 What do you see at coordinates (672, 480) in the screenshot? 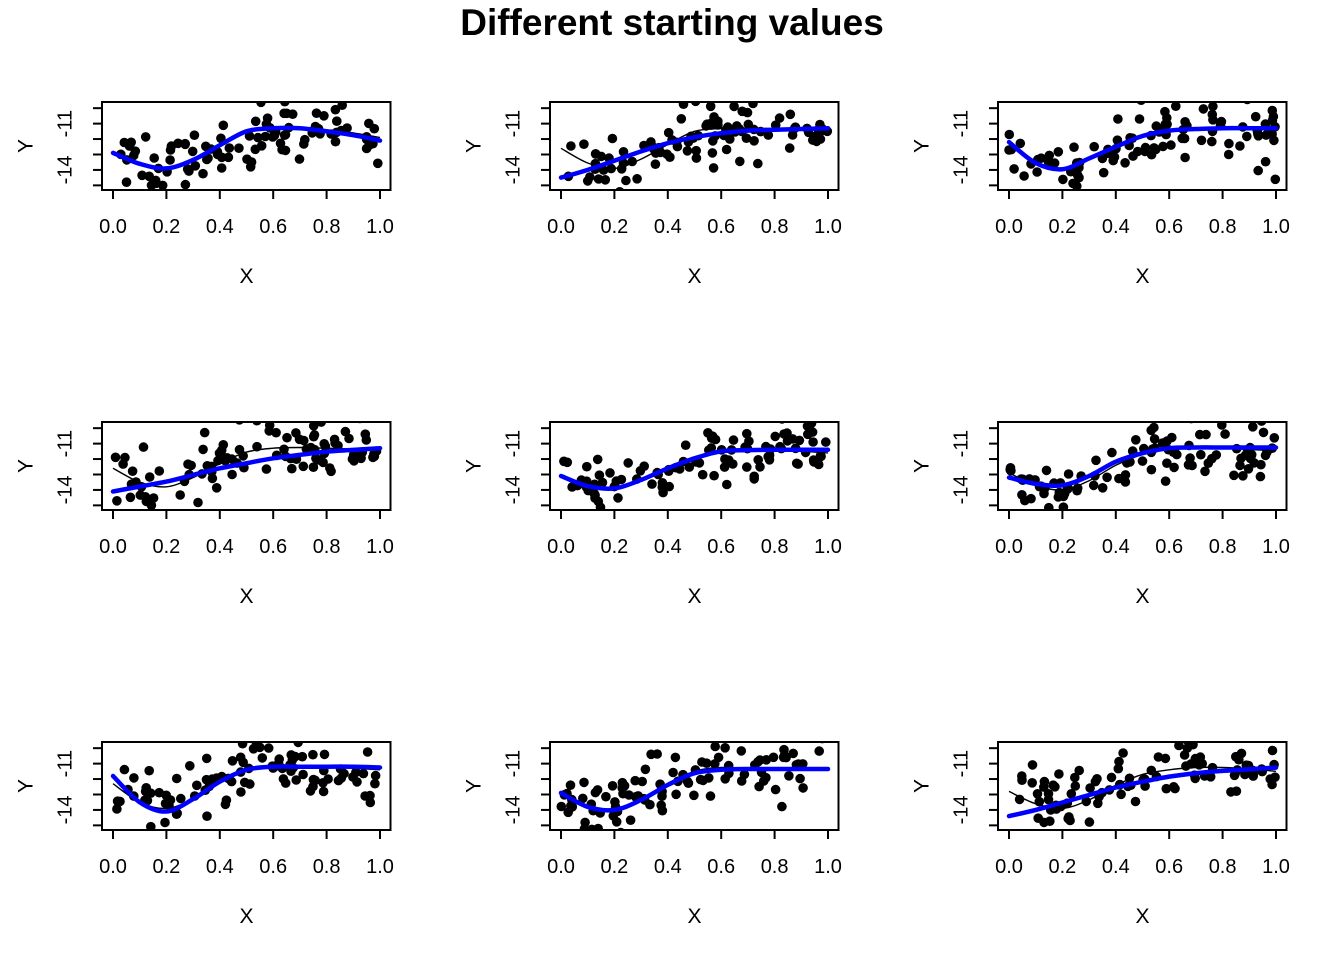
I see `subplot-row2-col2: 0.0 0.2 0.4 0.6 0.8 1.0 -14 -11 X Y` at bounding box center [672, 480].